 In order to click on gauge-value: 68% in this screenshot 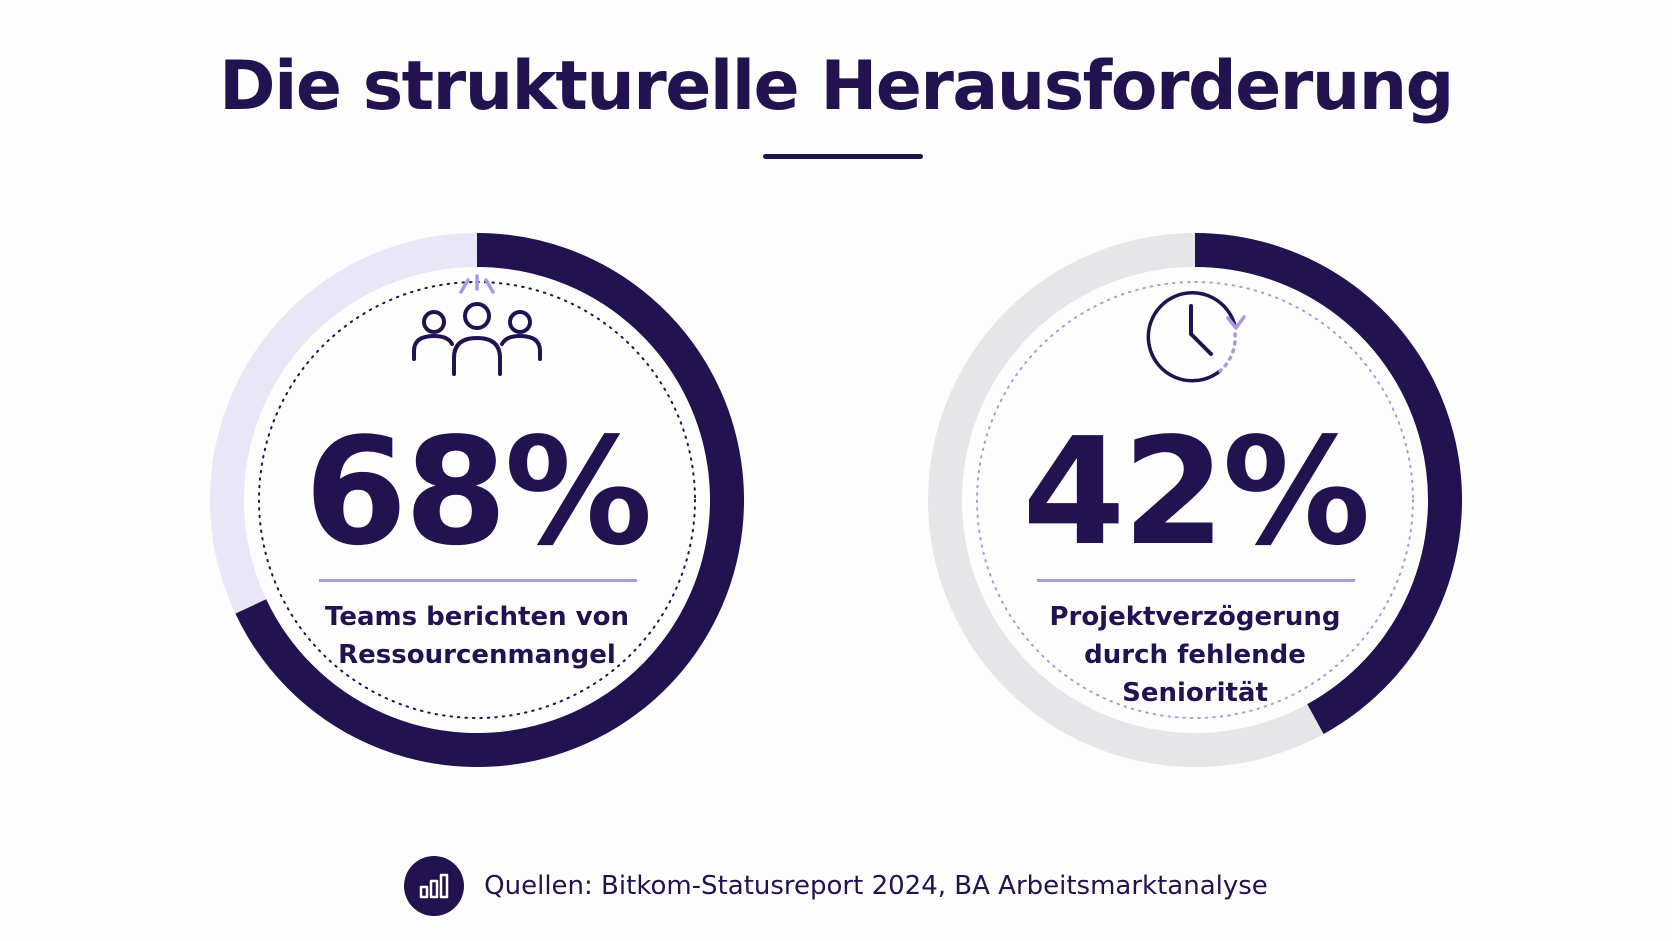, I will do `click(478, 492)`.